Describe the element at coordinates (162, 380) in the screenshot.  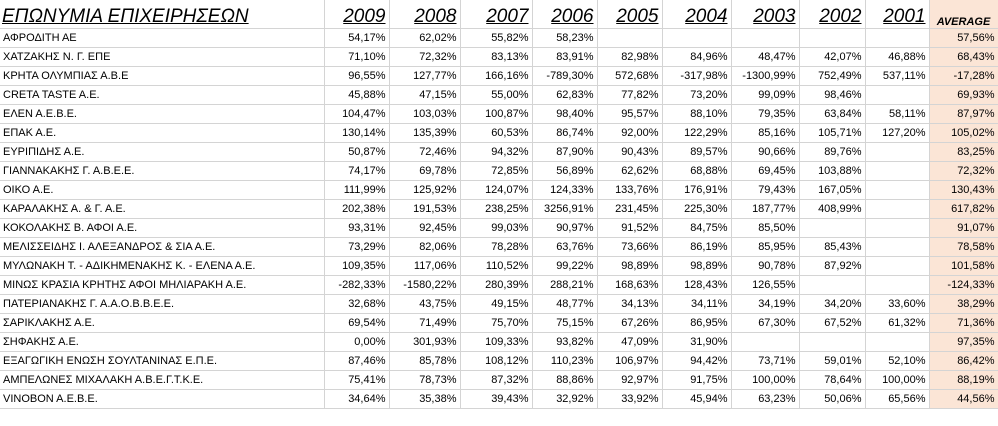
I see `company-name-cell: ΑΜΠΕΛΩΝΕΣ ΜΙΧΑΛΑΚΗ Α.Β.Ε.Γ.Τ.Κ.Ε.` at that location.